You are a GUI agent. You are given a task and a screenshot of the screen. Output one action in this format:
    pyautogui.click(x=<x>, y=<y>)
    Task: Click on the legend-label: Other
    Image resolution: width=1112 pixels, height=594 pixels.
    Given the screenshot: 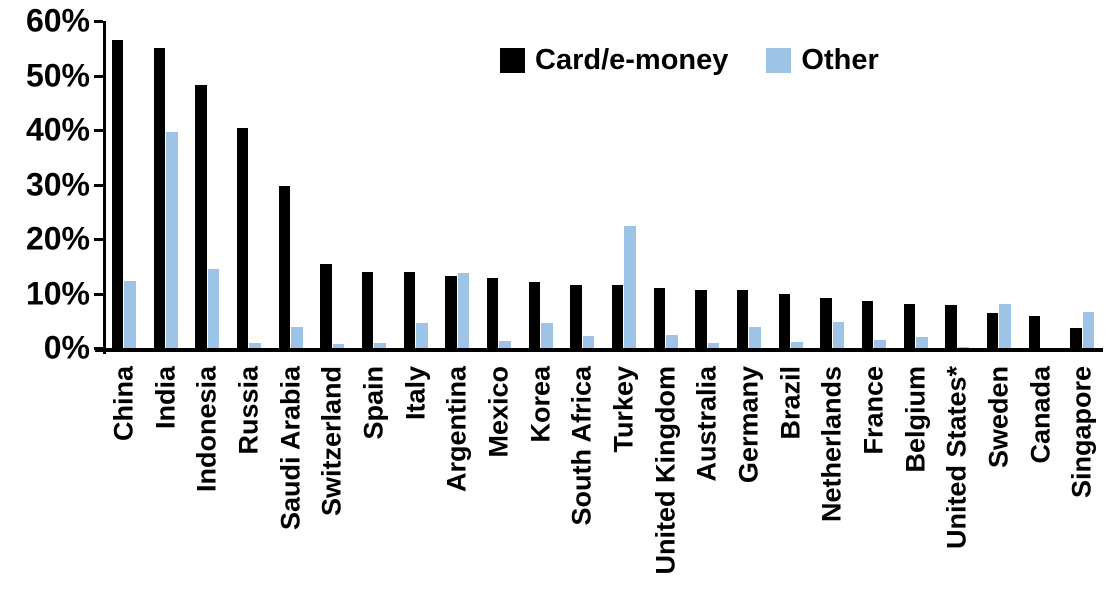 What is the action you would take?
    pyautogui.click(x=840, y=60)
    